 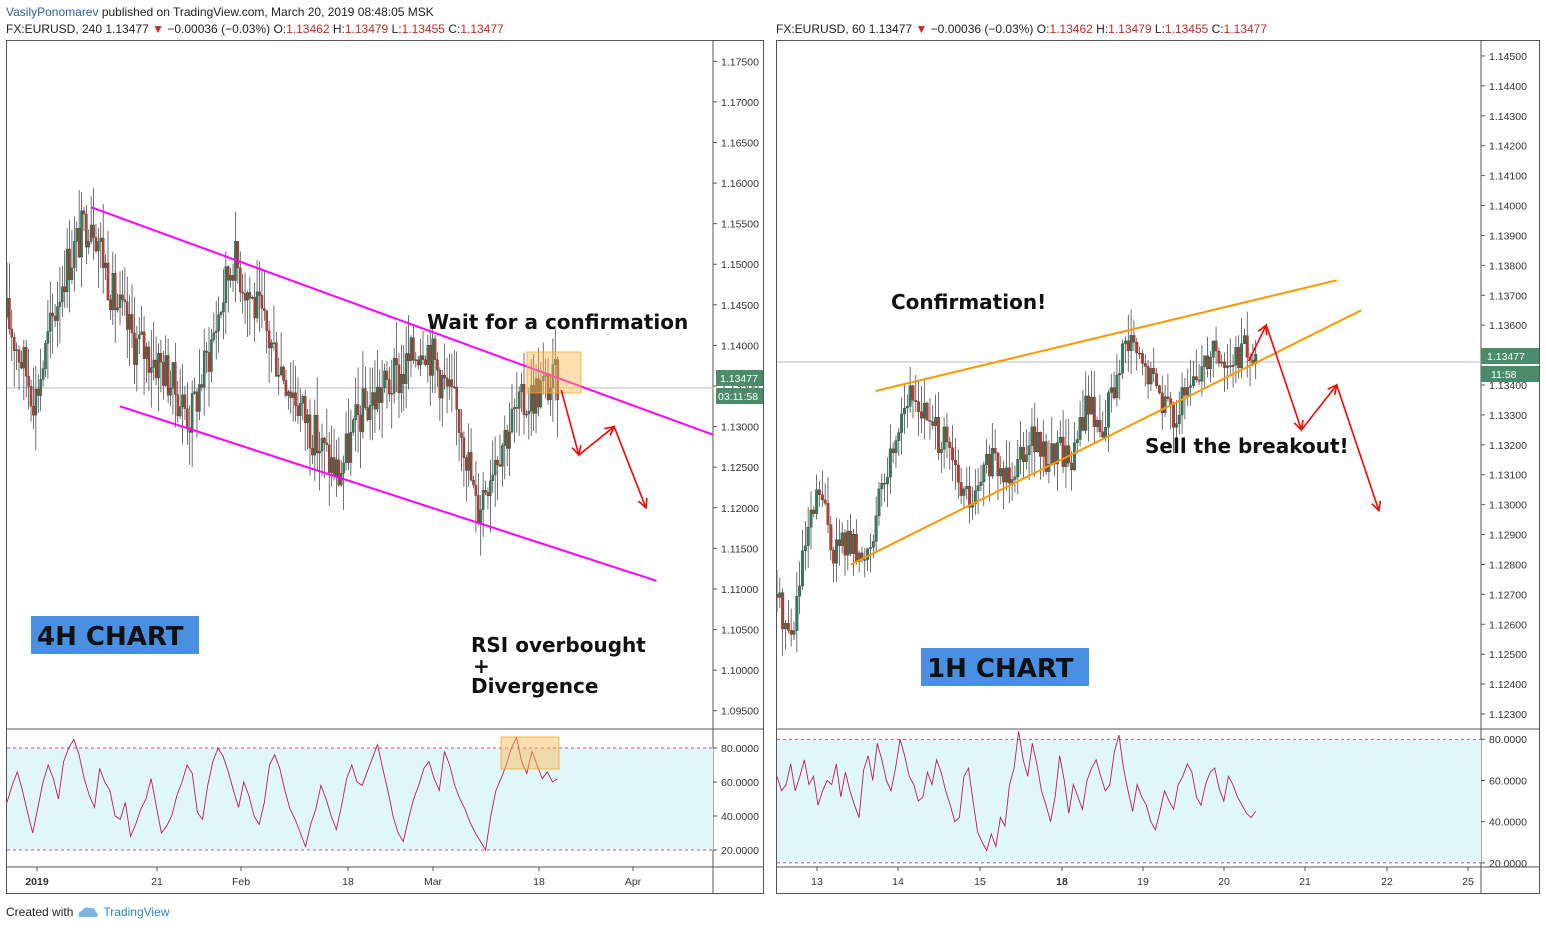 I want to click on annotation-wait-confirmation: Wait for a confirmation, so click(x=557, y=322).